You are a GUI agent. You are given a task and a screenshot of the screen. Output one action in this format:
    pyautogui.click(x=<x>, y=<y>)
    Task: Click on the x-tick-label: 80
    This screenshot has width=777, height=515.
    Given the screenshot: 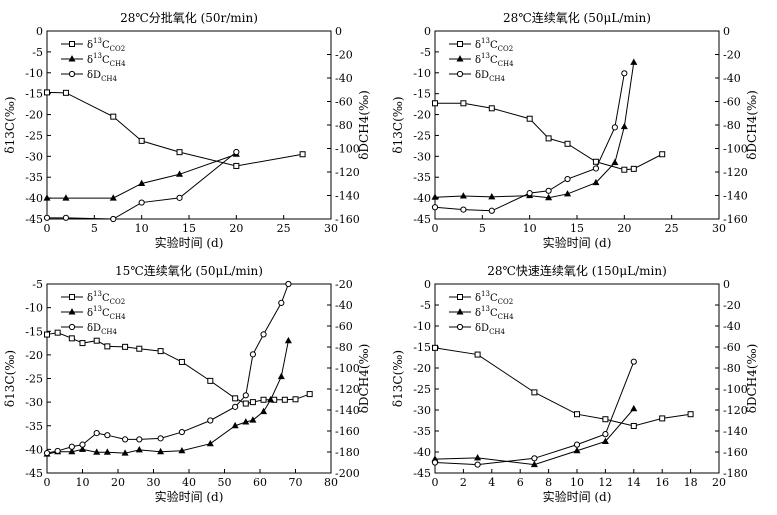 What is the action you would take?
    pyautogui.click(x=331, y=482)
    